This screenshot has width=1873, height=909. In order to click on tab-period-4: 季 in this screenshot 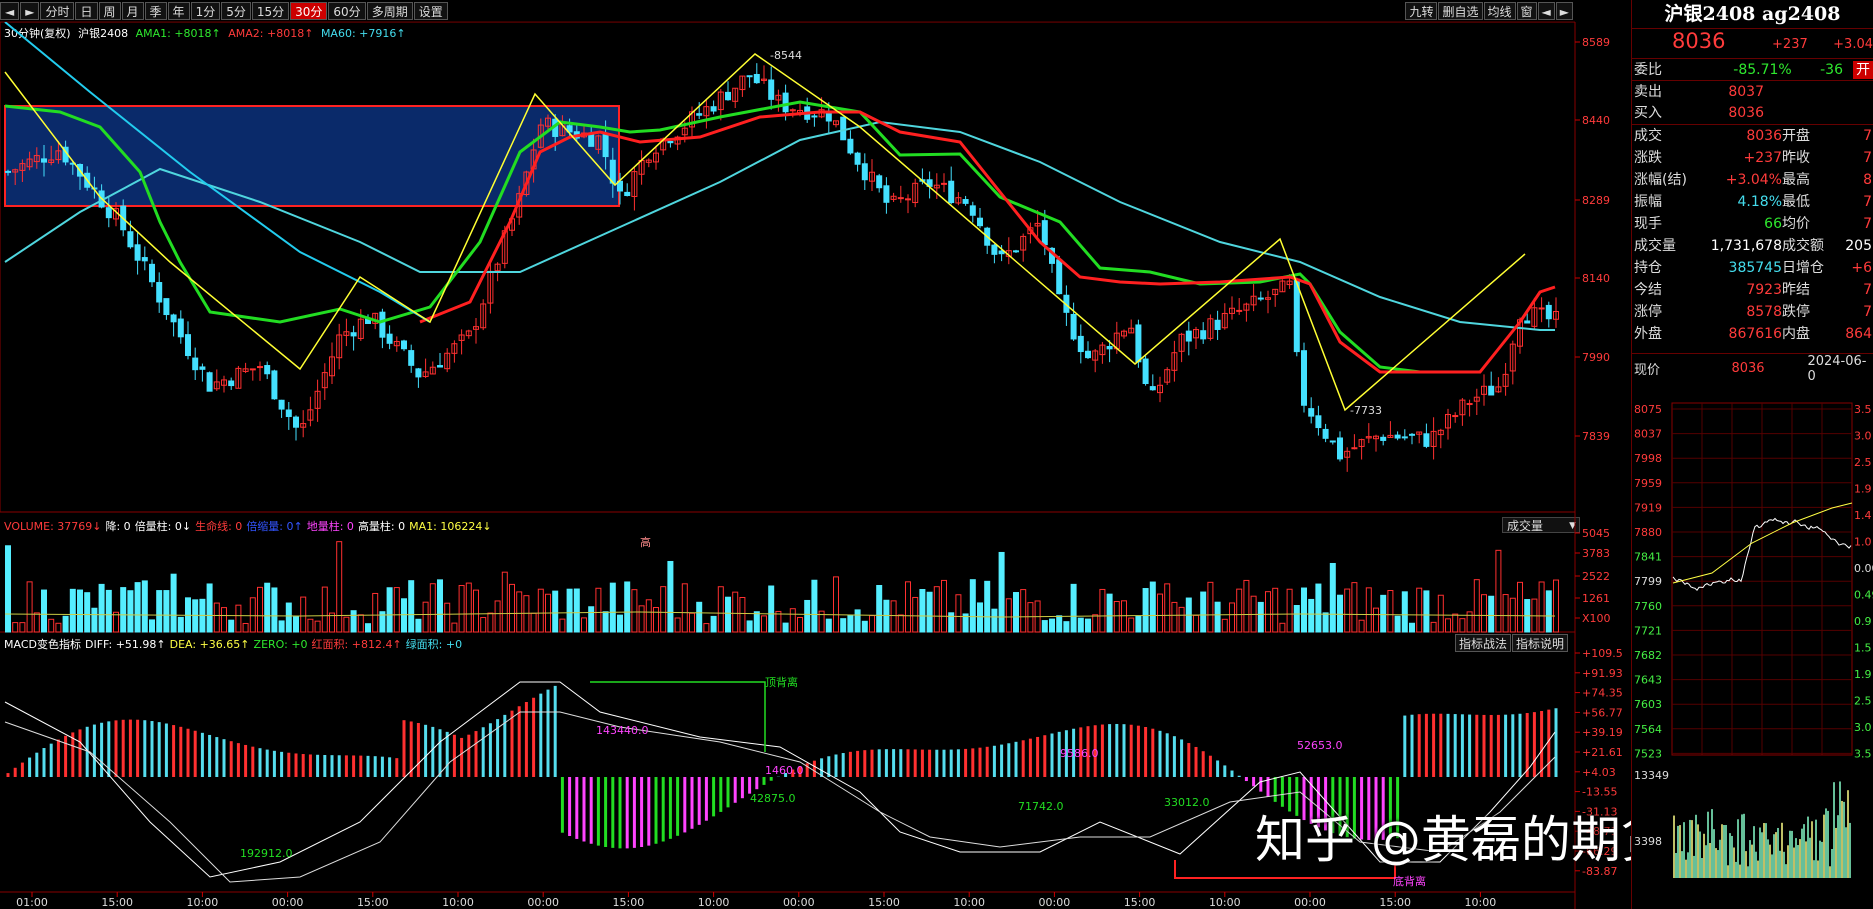, I will do `click(156, 11)`.